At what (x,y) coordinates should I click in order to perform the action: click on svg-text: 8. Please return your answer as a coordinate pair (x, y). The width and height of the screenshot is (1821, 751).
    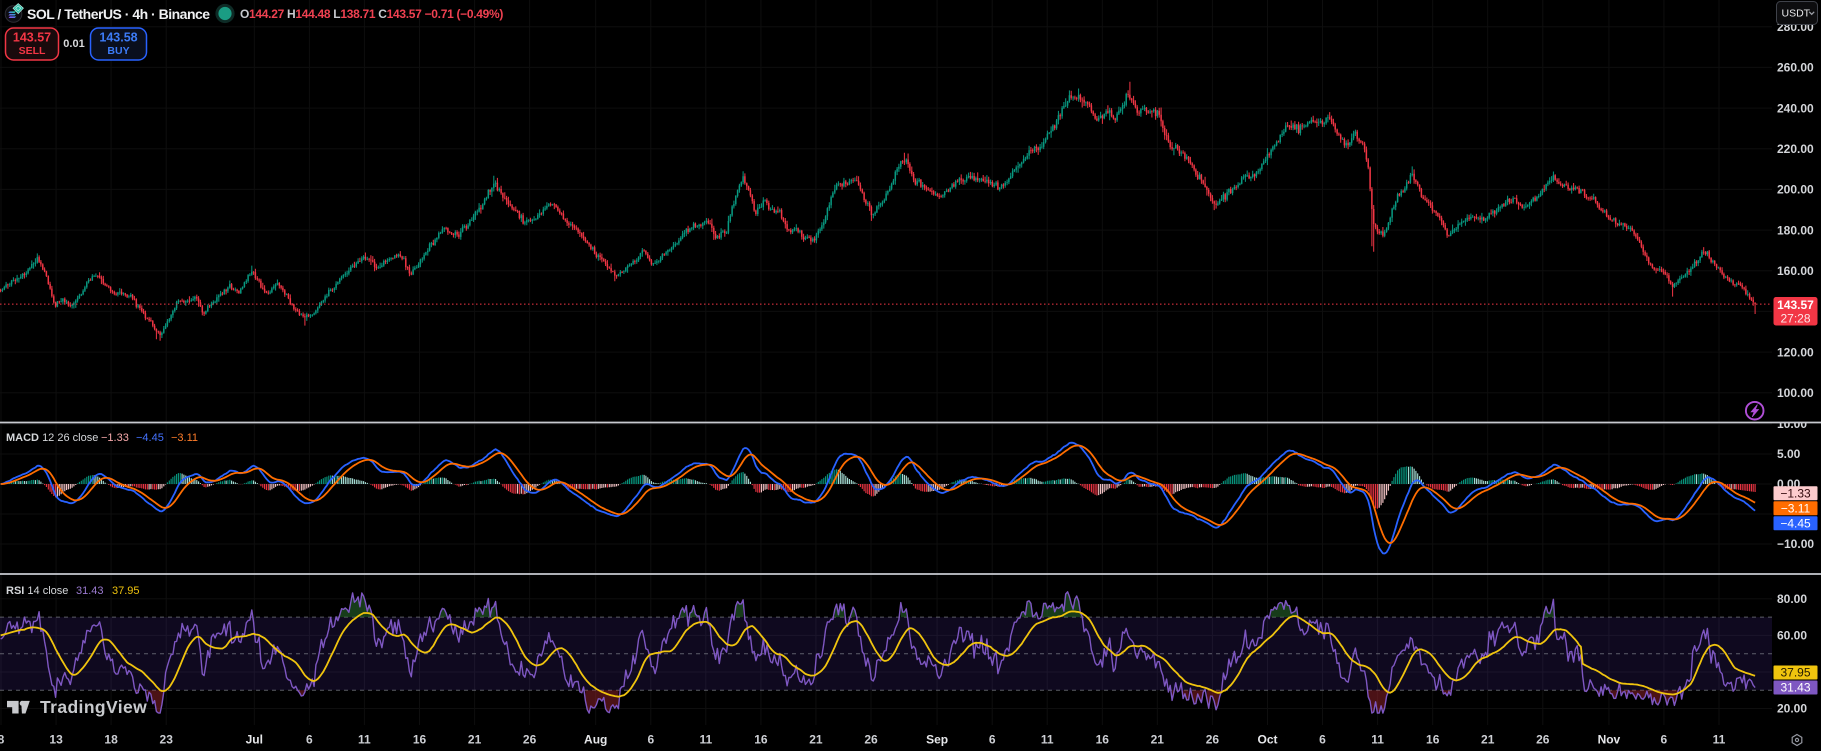
    Looking at the image, I should click on (2, 740).